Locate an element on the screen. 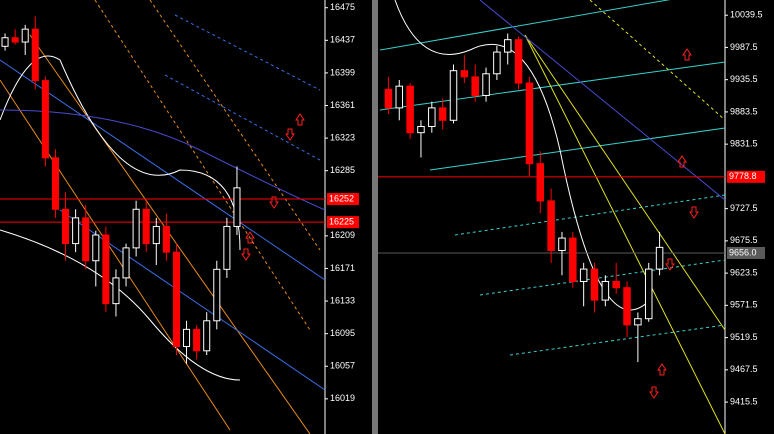 This screenshot has height=434, width=774. y-tick-label: 9987.5 is located at coordinates (744, 47).